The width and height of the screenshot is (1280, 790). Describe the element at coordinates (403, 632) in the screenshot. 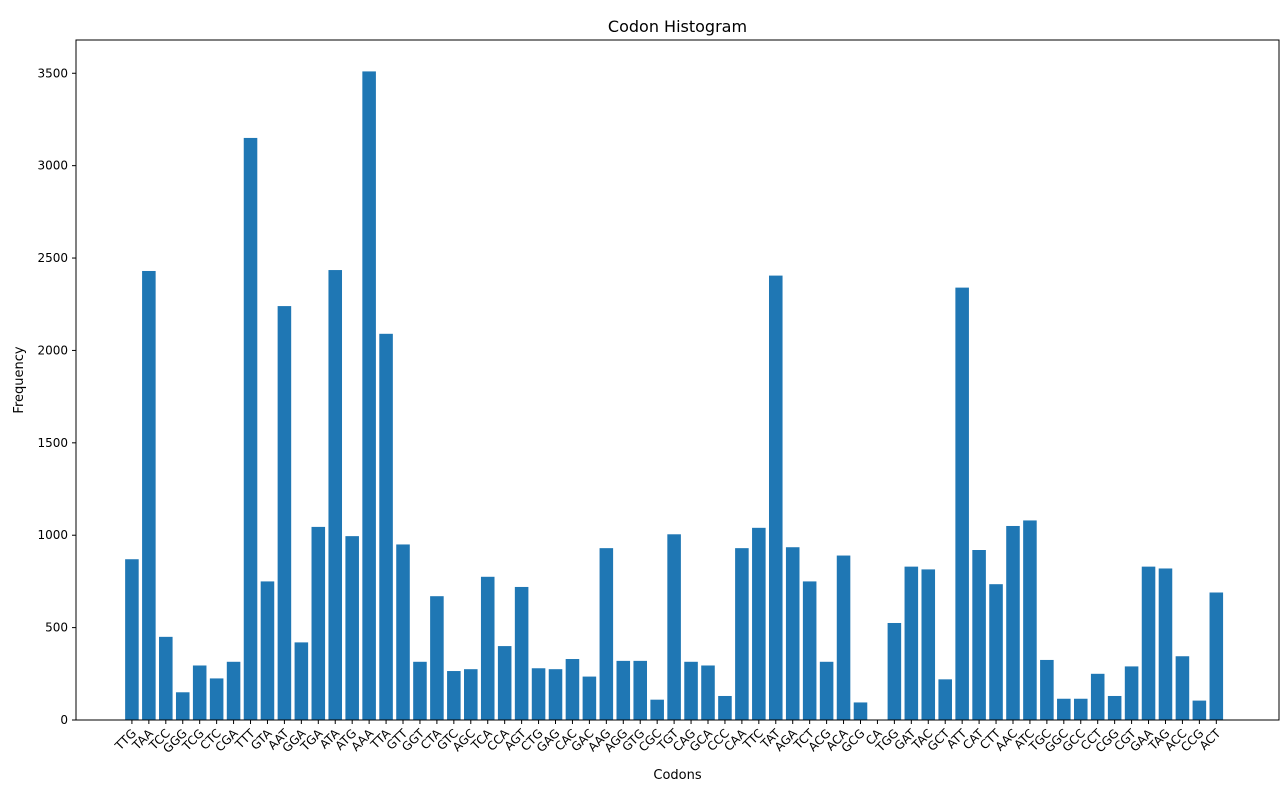

I see `bar-GTT` at that location.